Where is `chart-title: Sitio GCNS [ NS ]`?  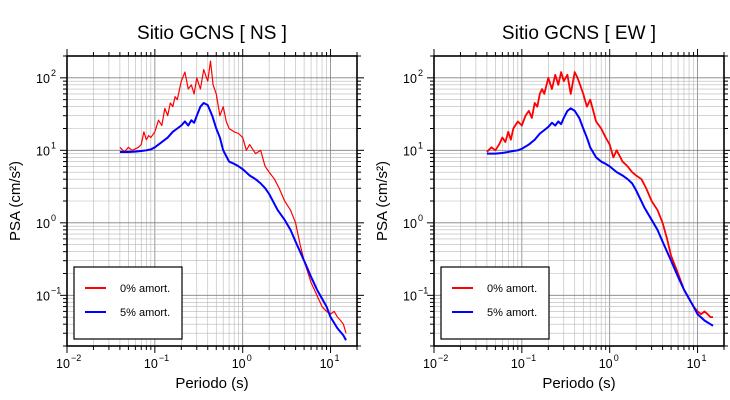 chart-title: Sitio GCNS [ NS ] is located at coordinates (212, 33).